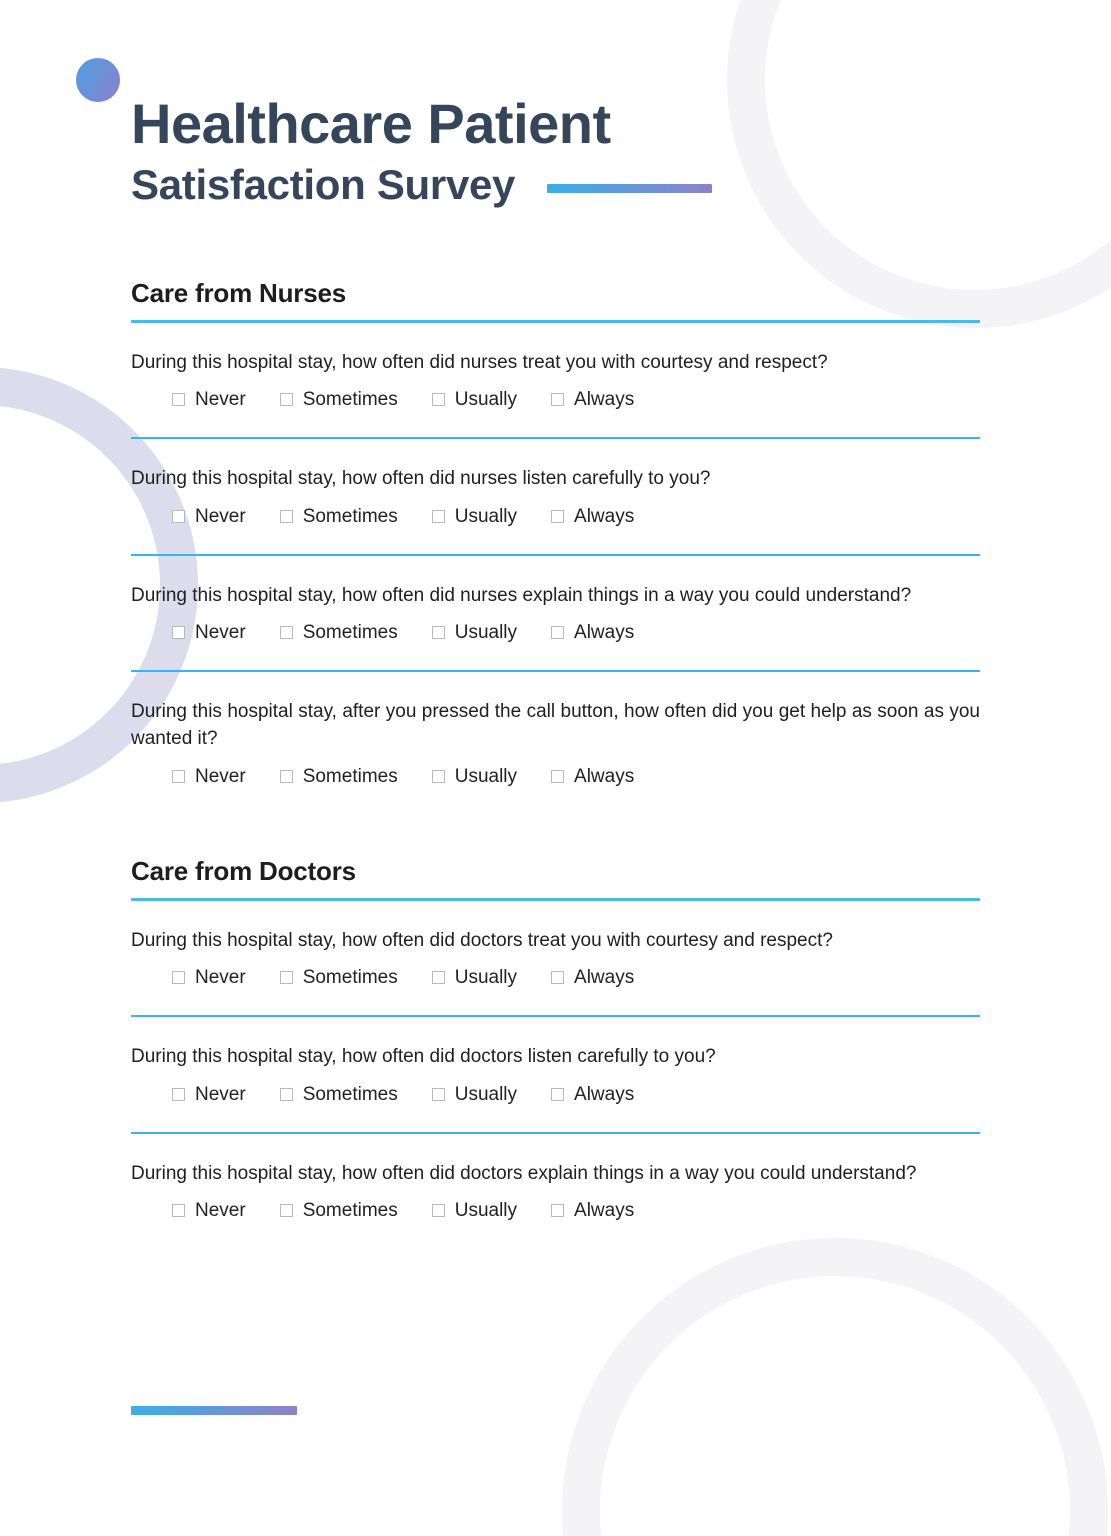  What do you see at coordinates (630, 188) in the screenshot?
I see `title-gradient-rule` at bounding box center [630, 188].